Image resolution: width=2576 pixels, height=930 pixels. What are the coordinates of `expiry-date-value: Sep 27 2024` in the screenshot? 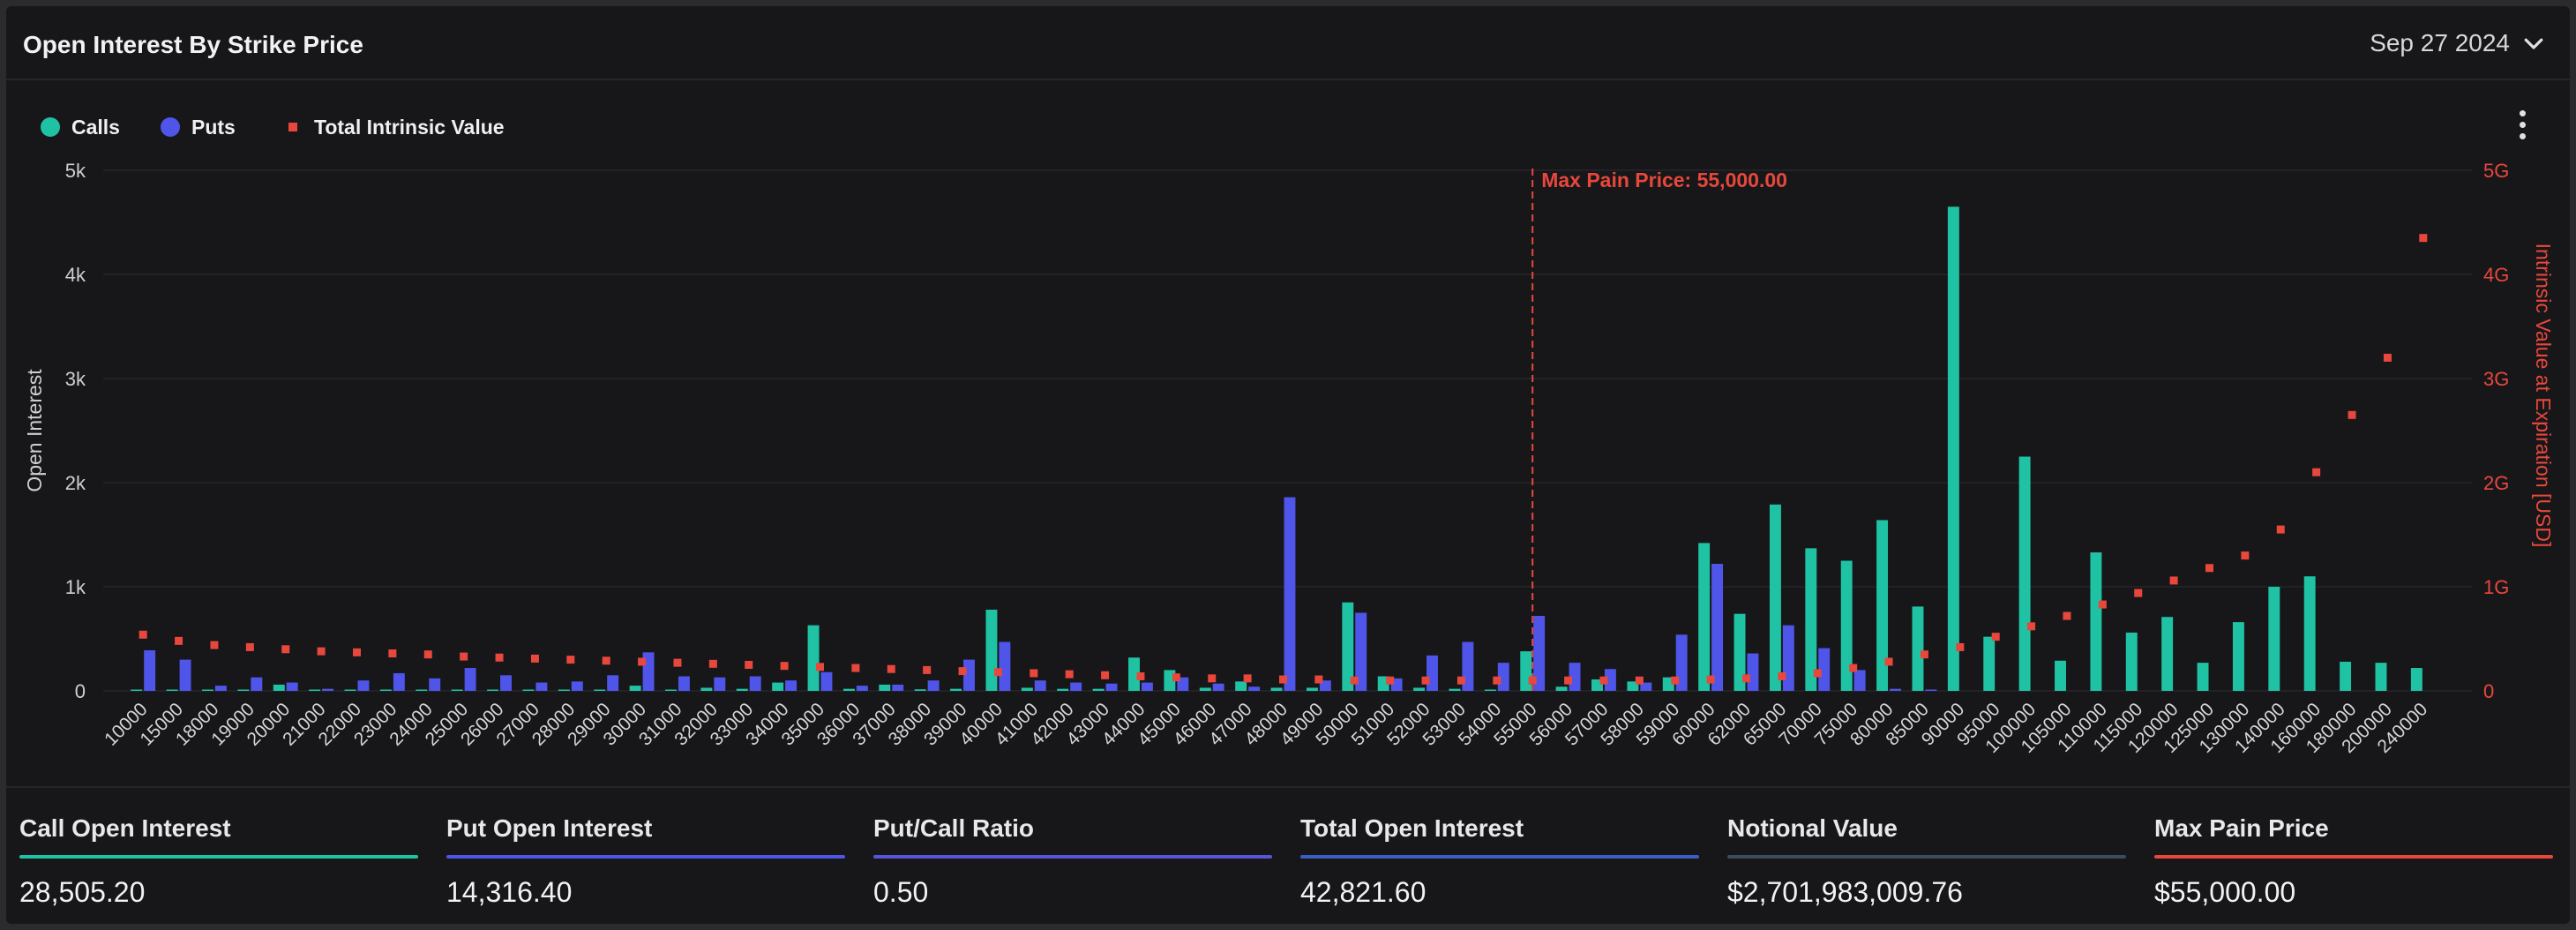 It's located at (2440, 42).